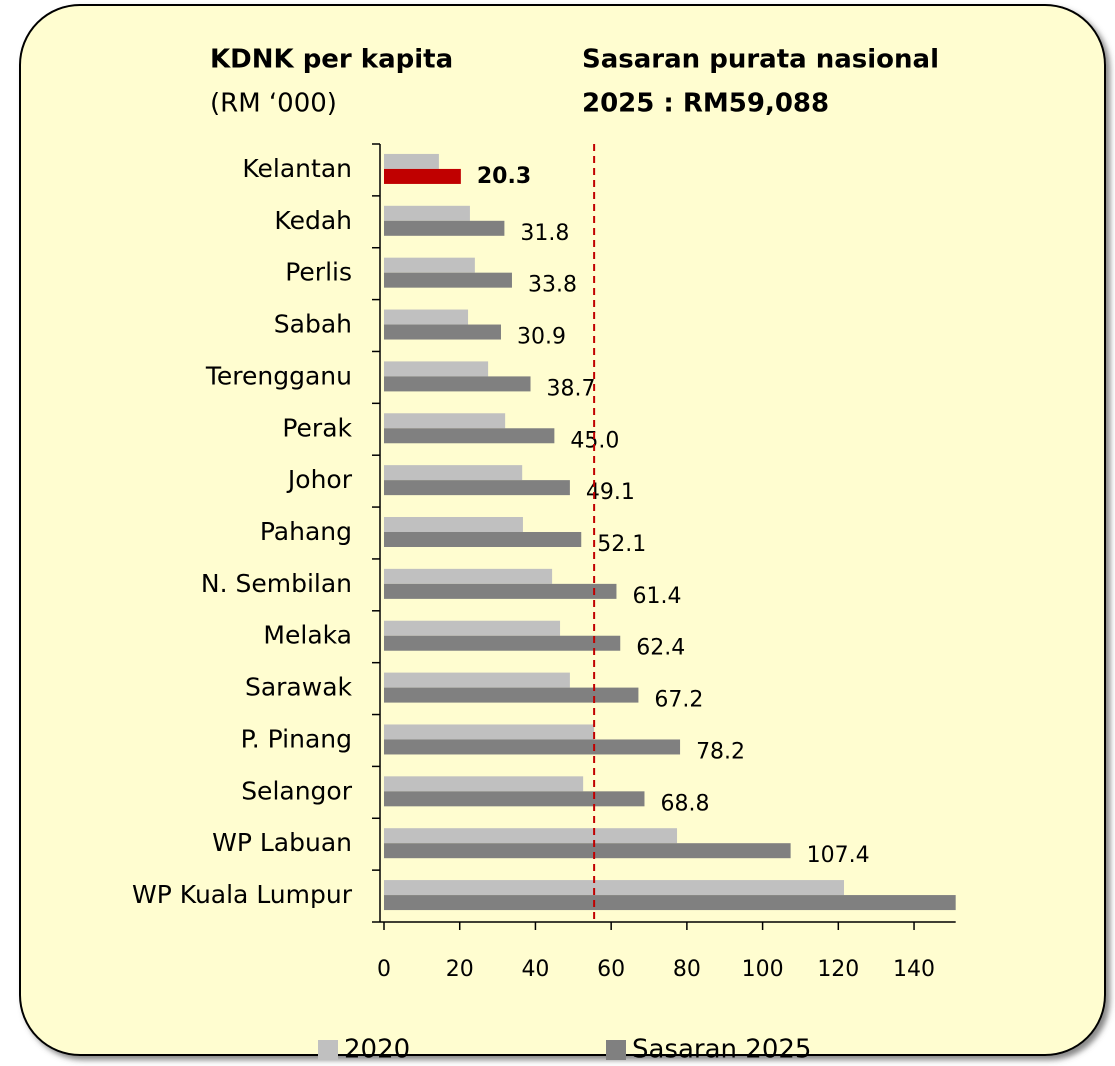 The width and height of the screenshot is (1115, 1066). What do you see at coordinates (660, 648) in the screenshot?
I see `data-label: 62.4` at bounding box center [660, 648].